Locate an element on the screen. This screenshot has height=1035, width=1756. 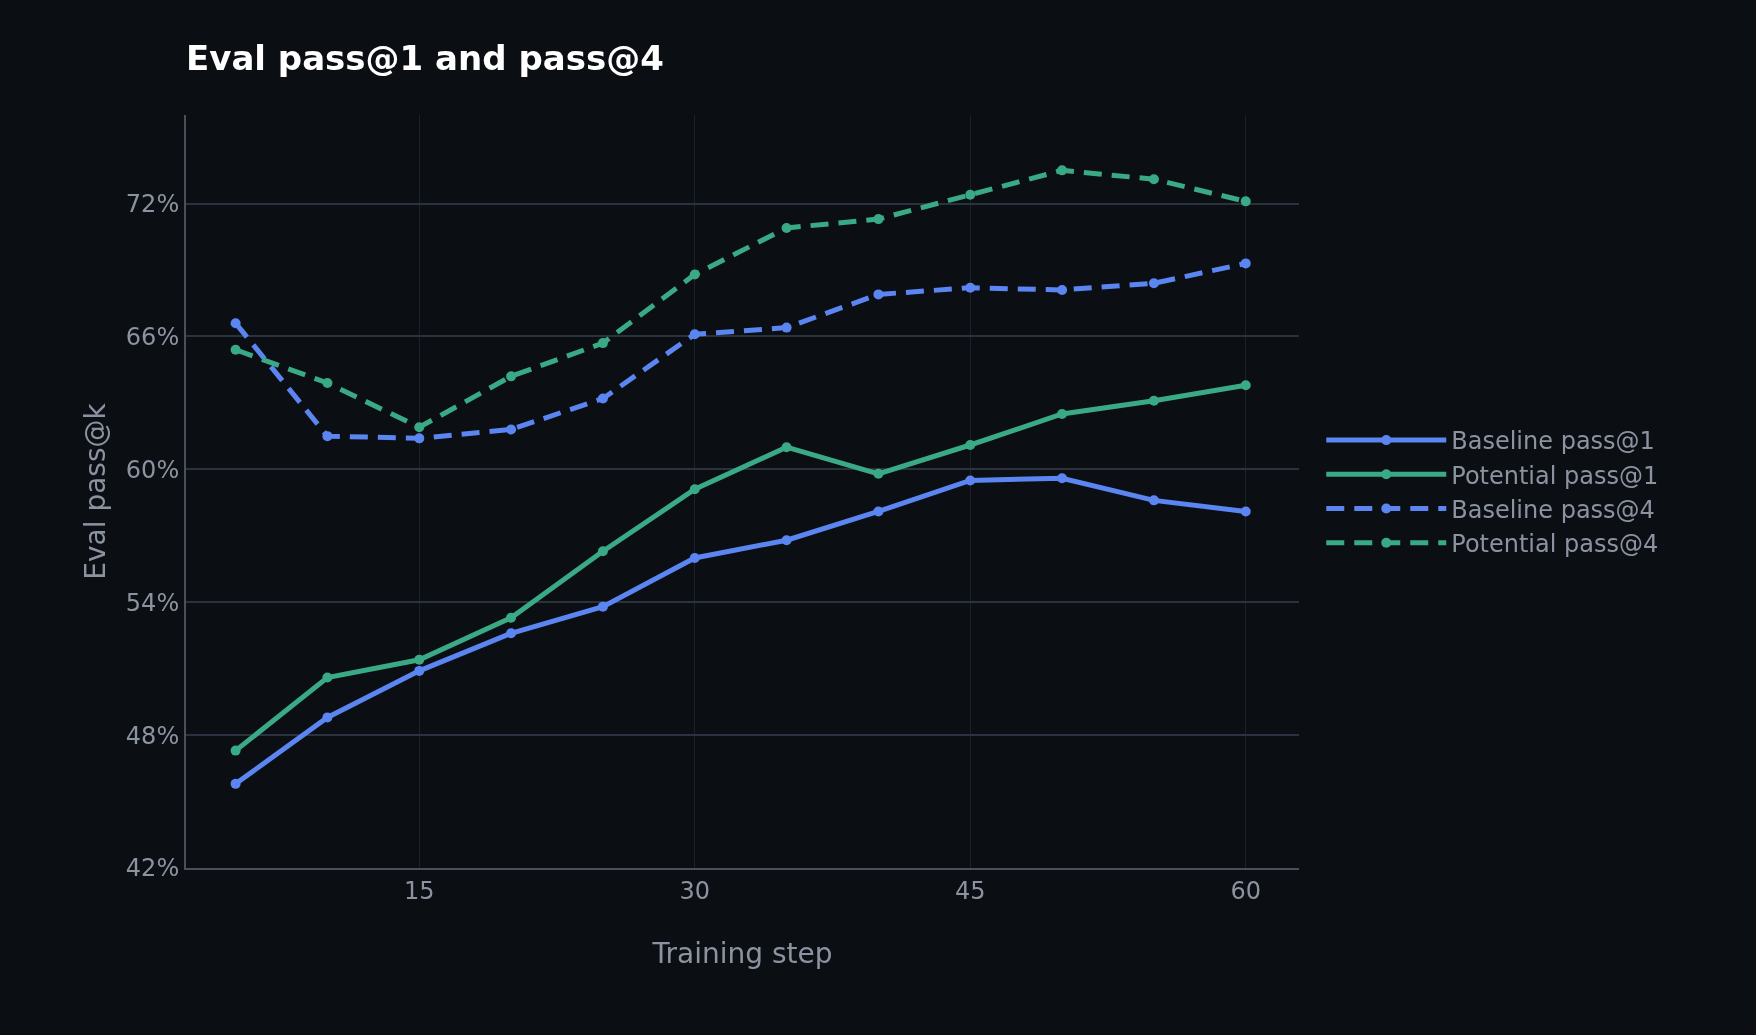
y-tick-label: 42% is located at coordinates (152, 868).